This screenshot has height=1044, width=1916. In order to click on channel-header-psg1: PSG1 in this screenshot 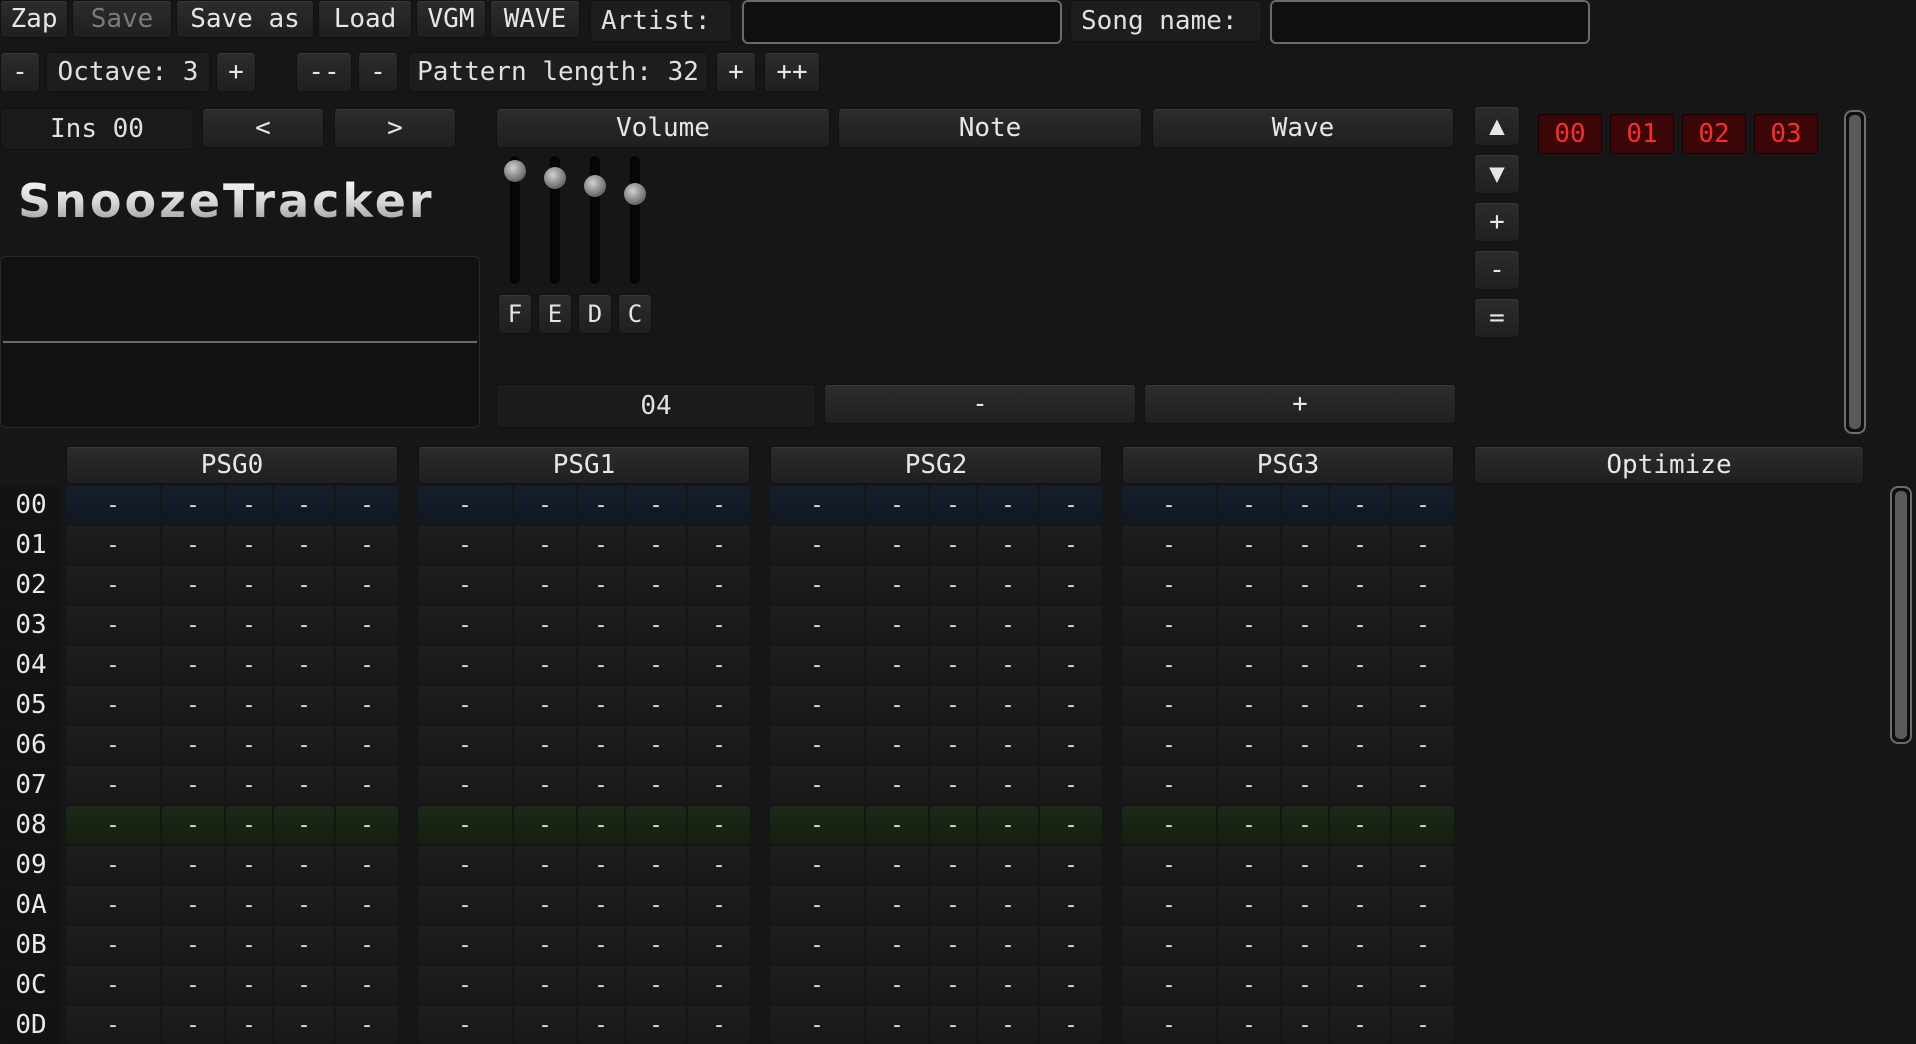, I will do `click(584, 465)`.